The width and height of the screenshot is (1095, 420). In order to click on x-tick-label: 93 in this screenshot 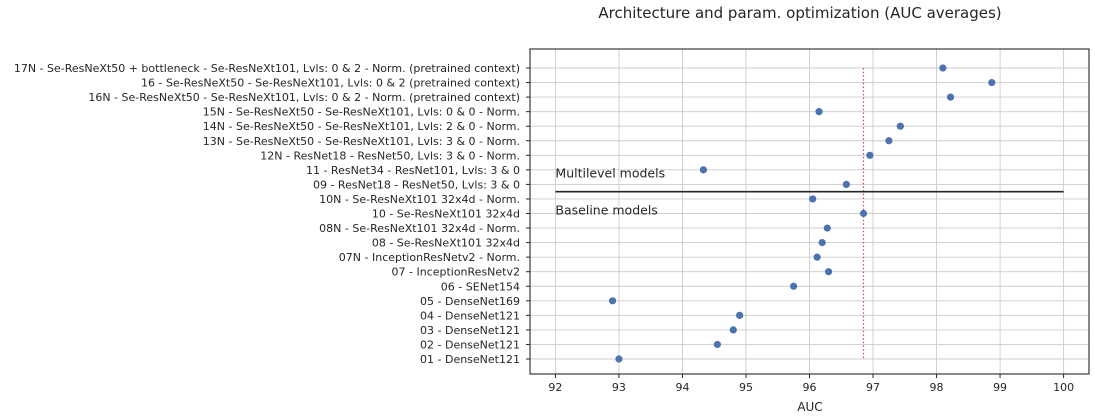, I will do `click(619, 387)`.